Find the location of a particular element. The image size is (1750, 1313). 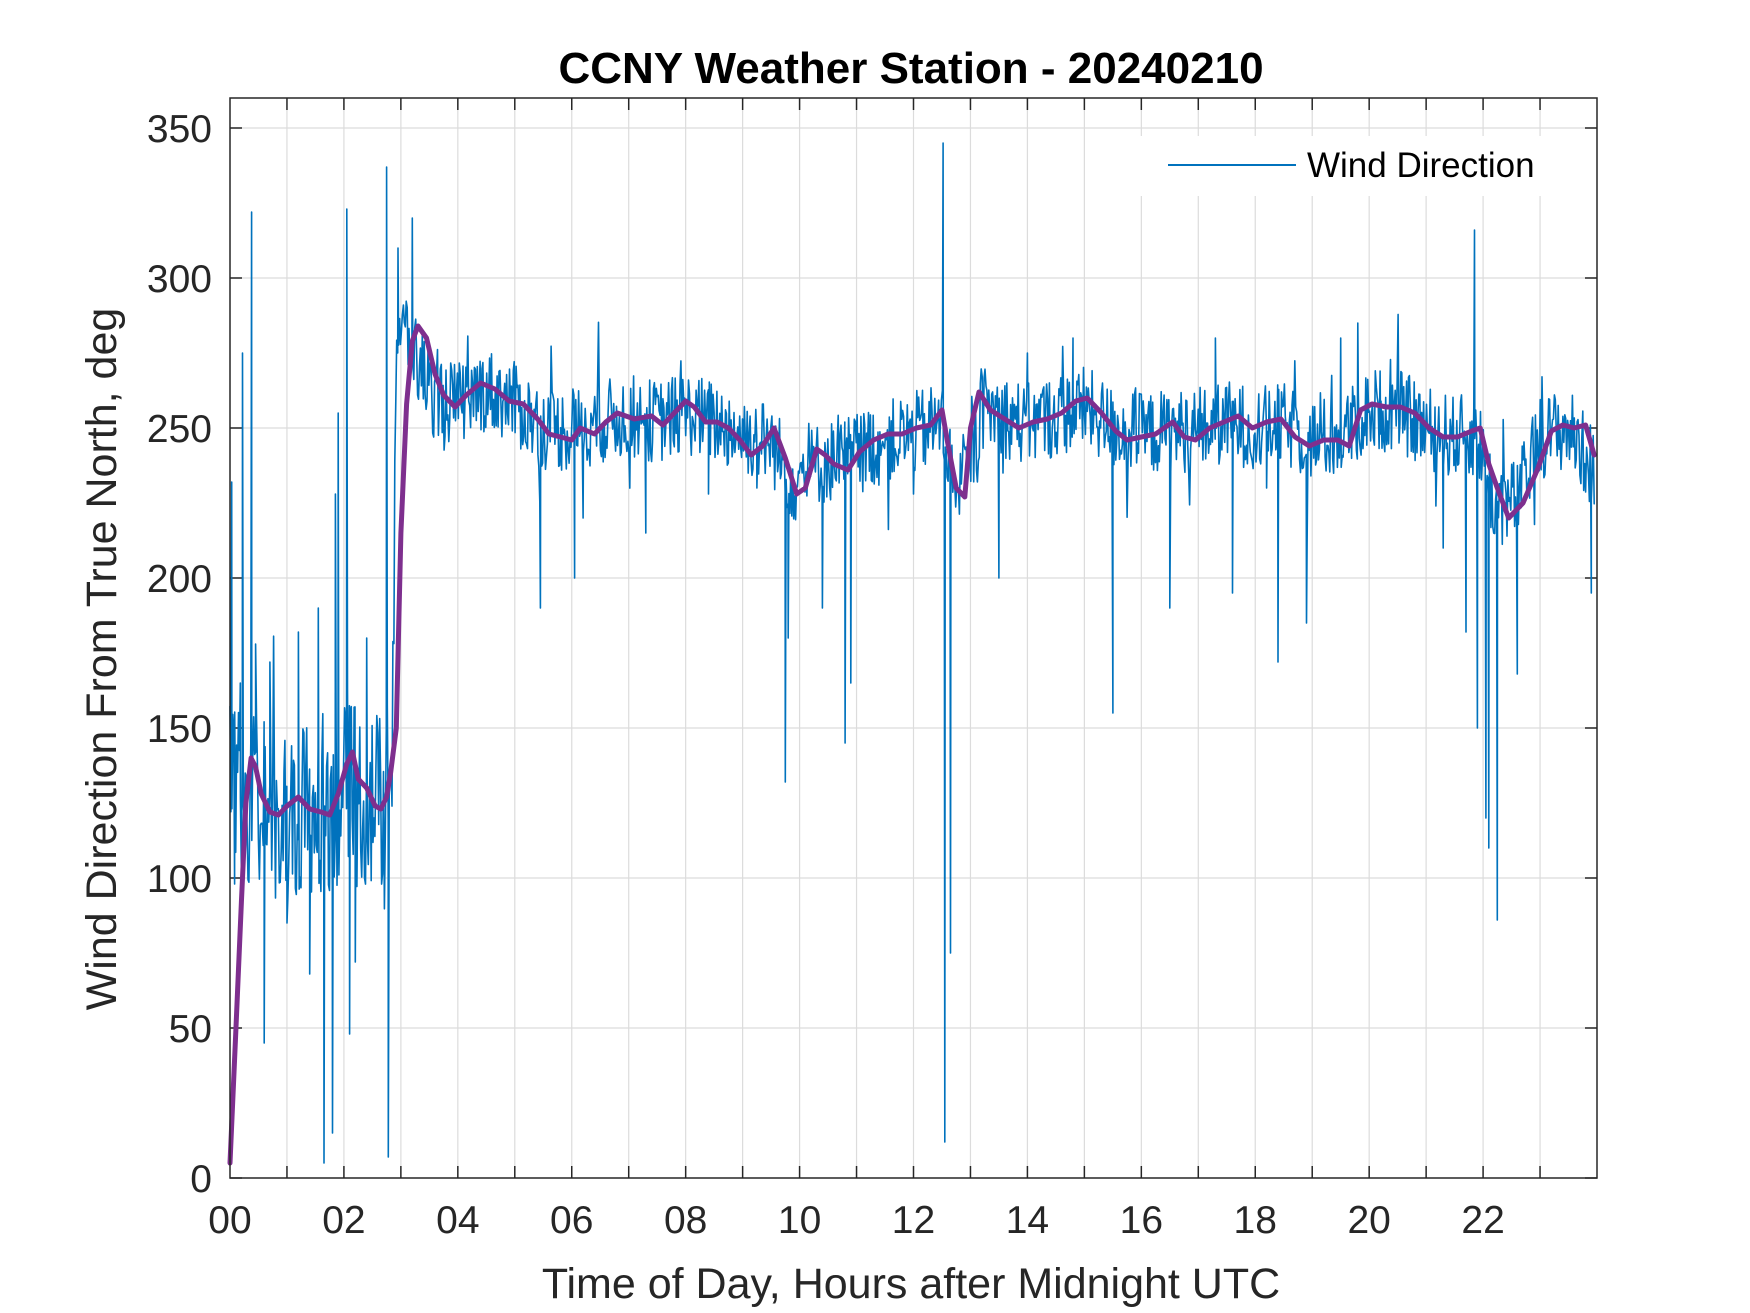

chart-title: CCNY Weather Station - 20240210 is located at coordinates (910, 68).